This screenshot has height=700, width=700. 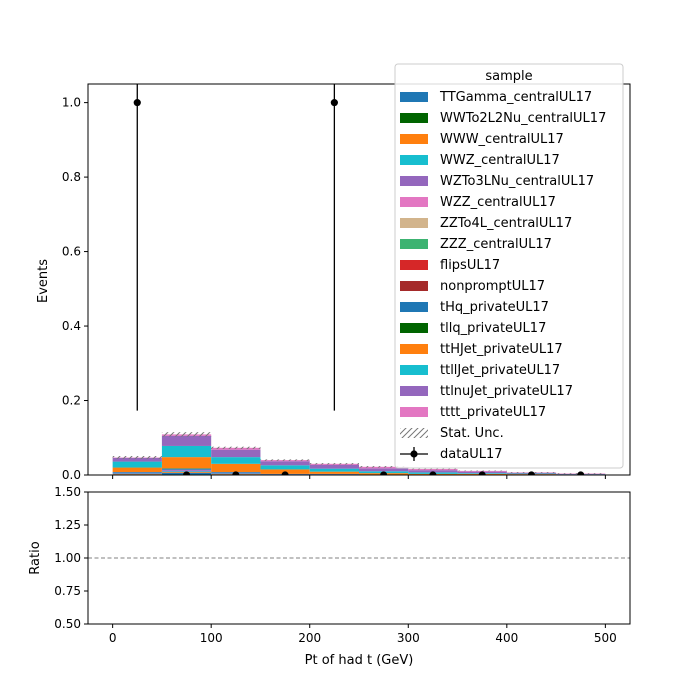 I want to click on legend-label-tttt_privateUL17: tttt_privateUL17, so click(x=493, y=412).